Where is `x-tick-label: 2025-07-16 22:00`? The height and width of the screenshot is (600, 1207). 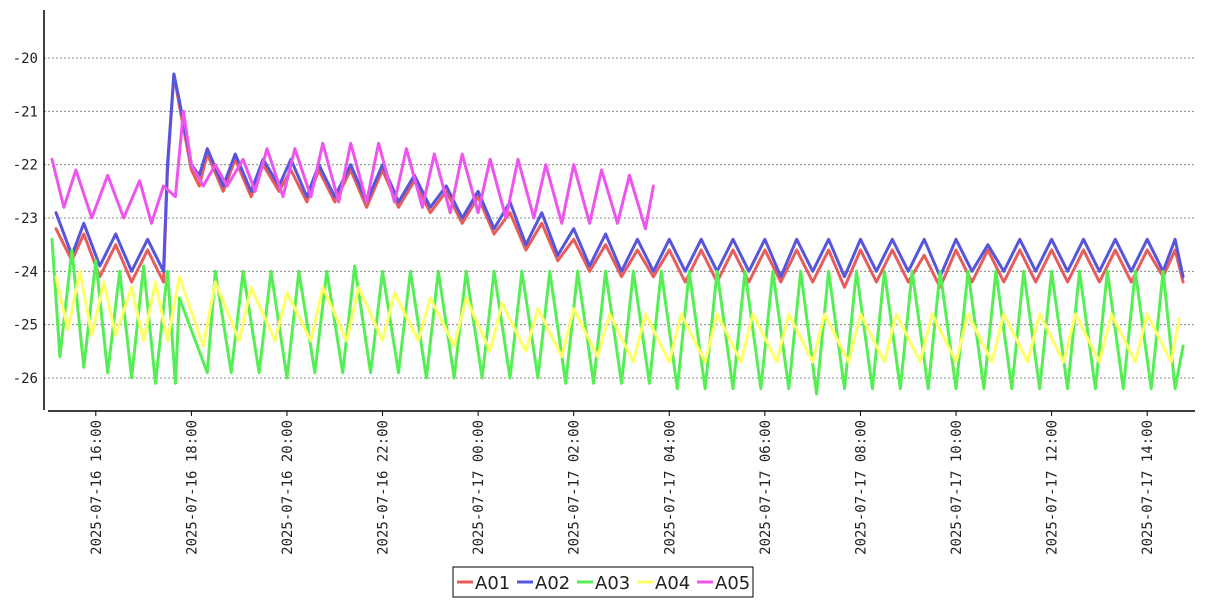
x-tick-label: 2025-07-16 22:00 is located at coordinates (384, 487).